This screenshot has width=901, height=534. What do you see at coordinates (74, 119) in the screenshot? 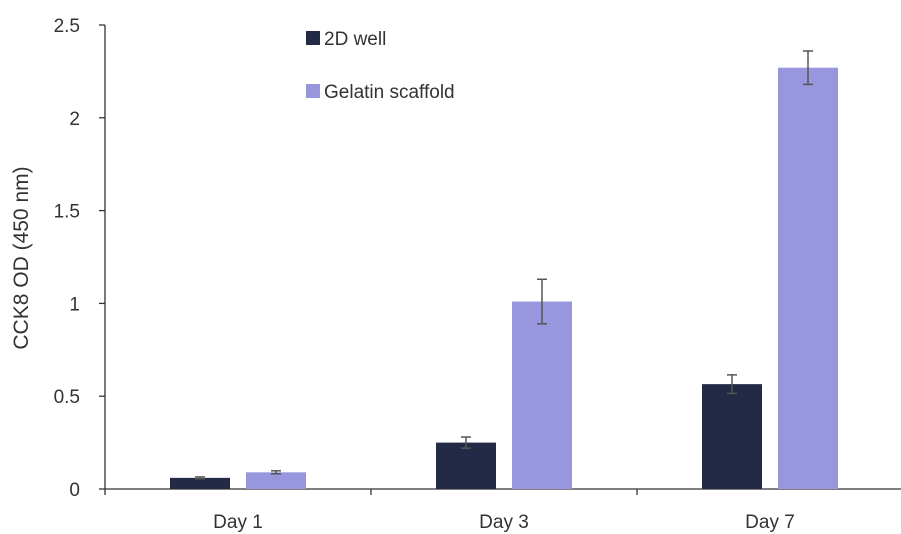
I see `y-tick-label: 2` at bounding box center [74, 119].